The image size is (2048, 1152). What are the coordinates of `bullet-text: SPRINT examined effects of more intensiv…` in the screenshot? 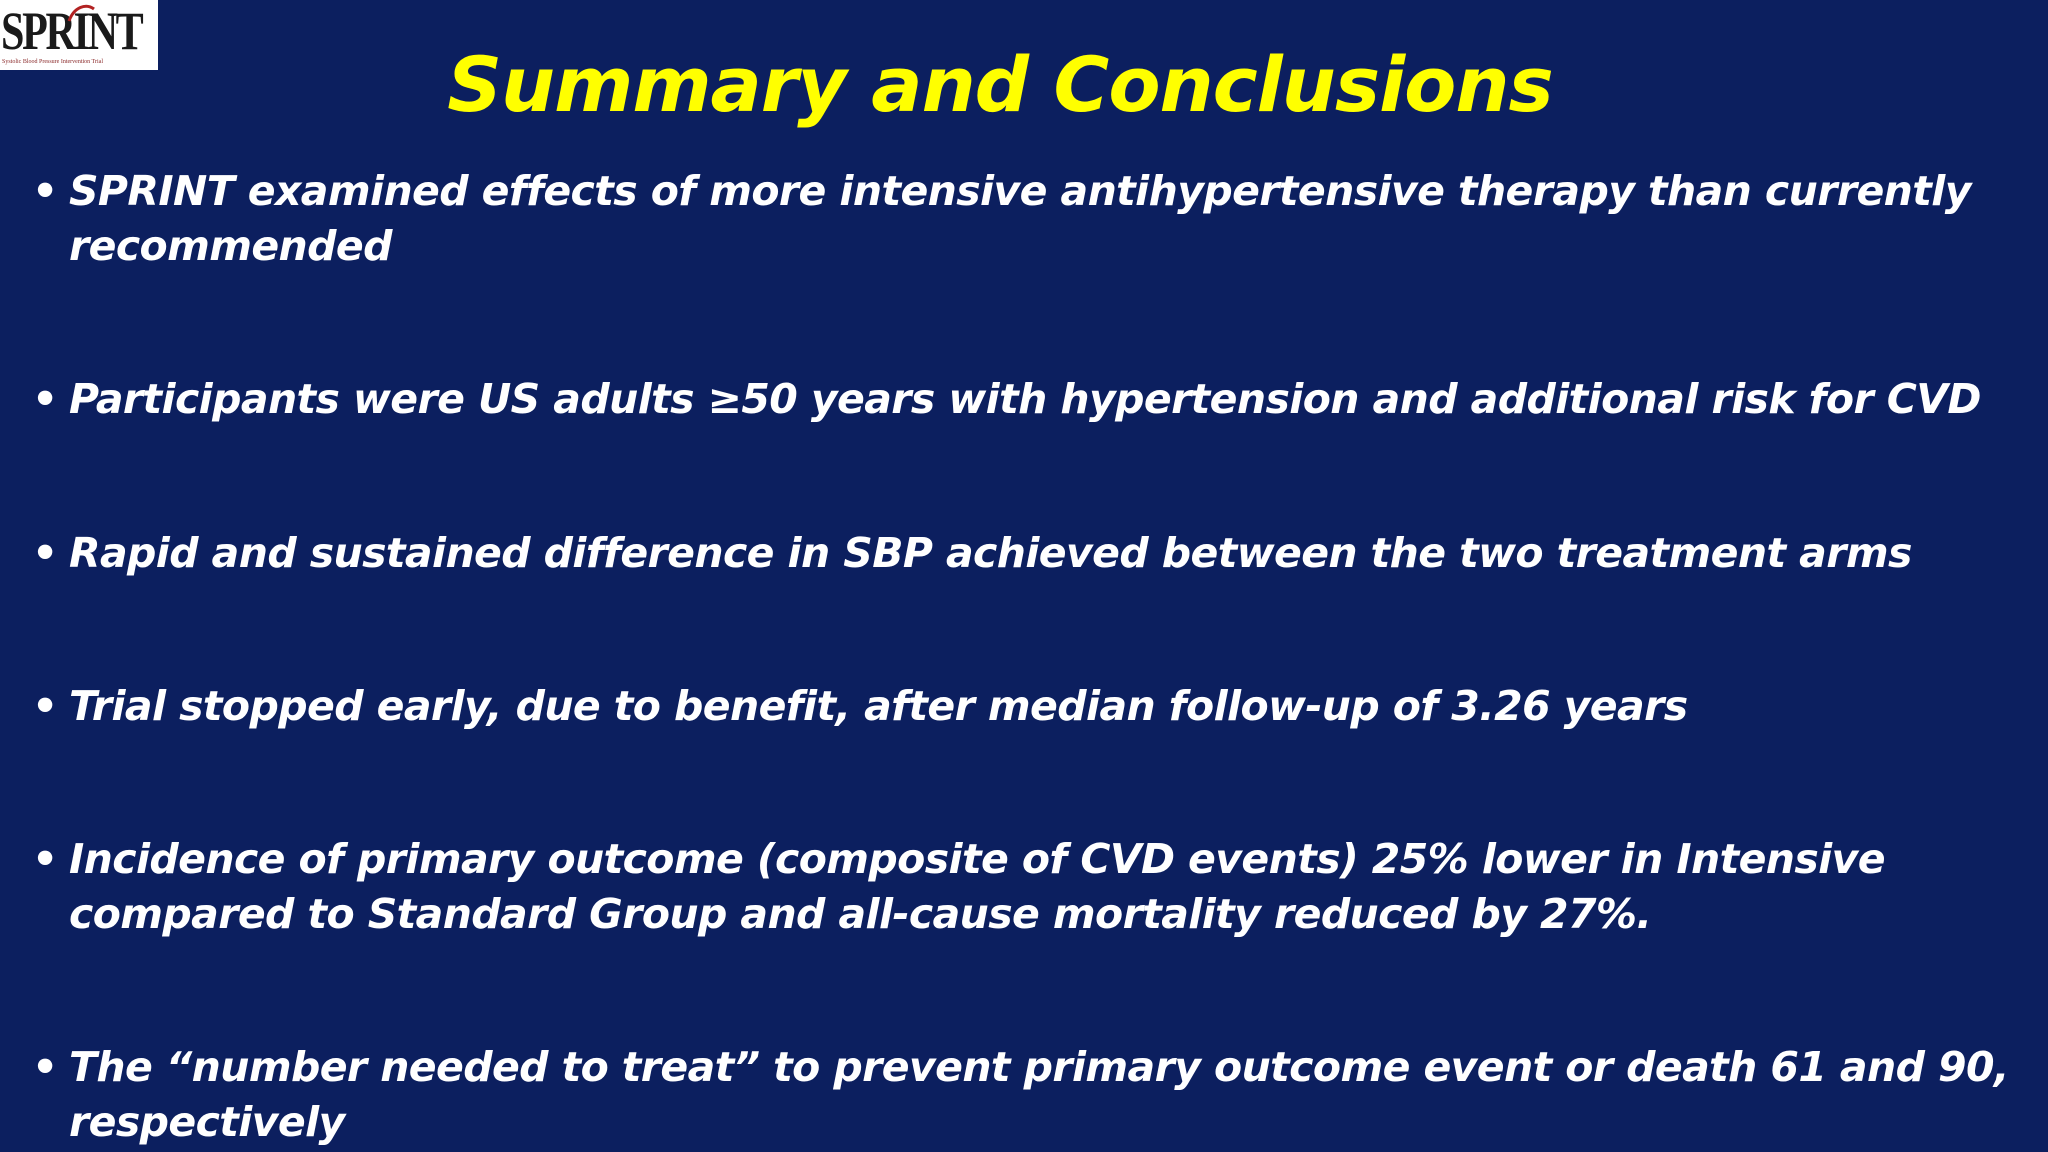 It's located at (1020, 218).